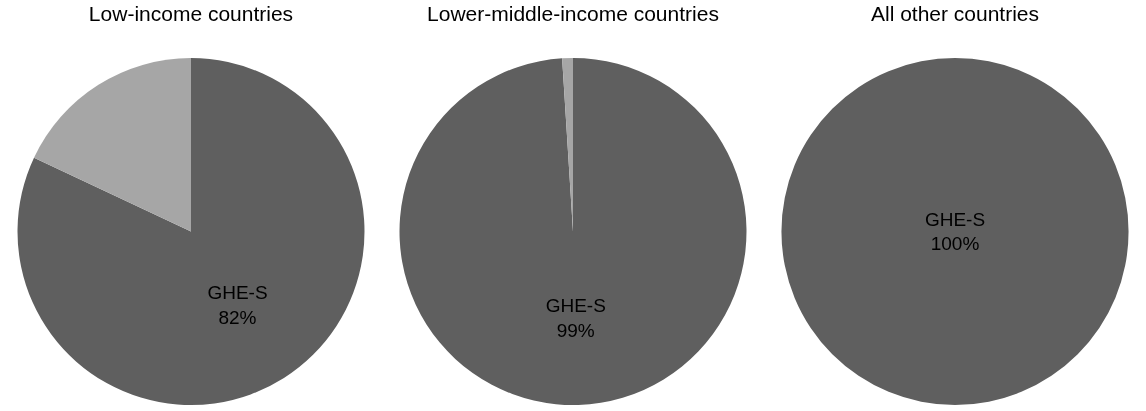 The height and width of the screenshot is (411, 1146). What do you see at coordinates (955, 244) in the screenshot?
I see `data-label: 100%` at bounding box center [955, 244].